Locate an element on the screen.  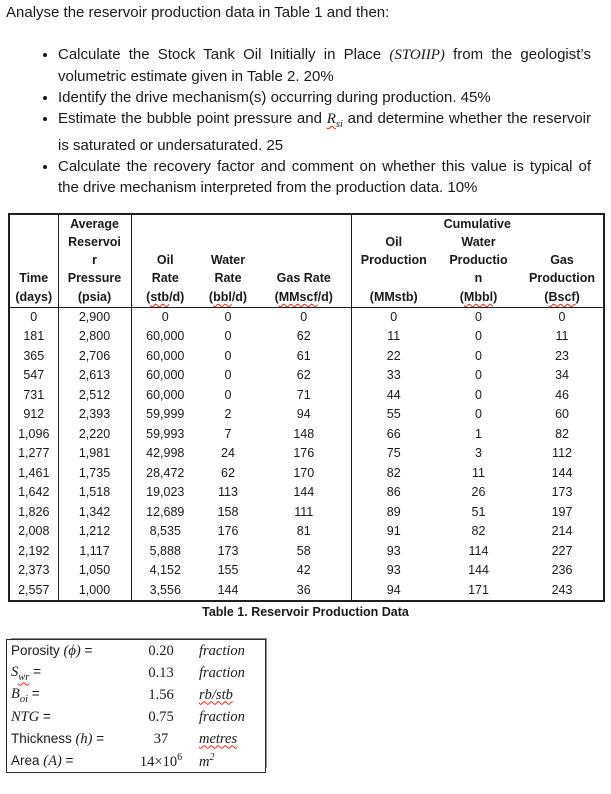
cell-oil-rate: 59,993 is located at coordinates (164, 434).